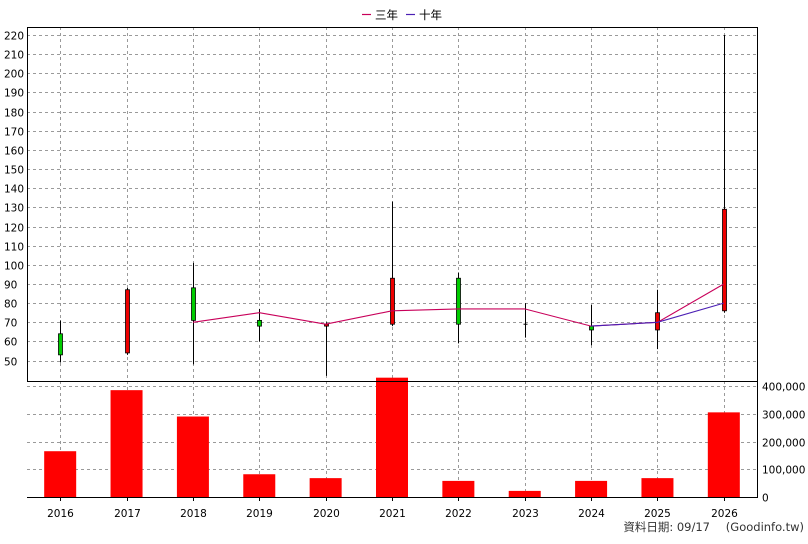 The width and height of the screenshot is (808, 544). I want to click on x-tick-label: 2018, so click(193, 514).